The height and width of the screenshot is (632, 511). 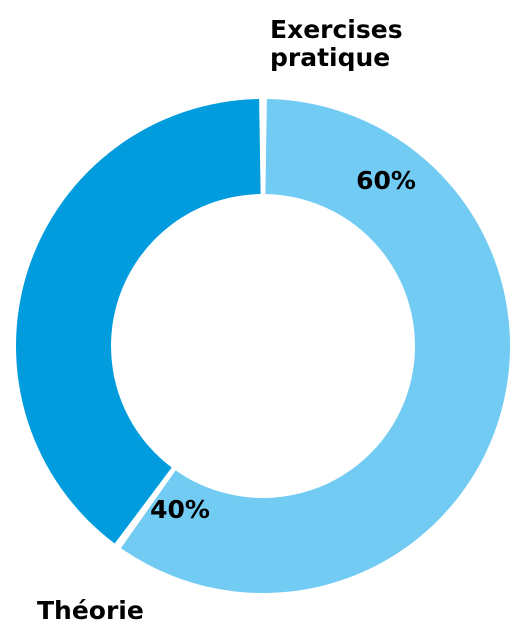 I want to click on slice-label-theory: 40%, so click(x=180, y=509).